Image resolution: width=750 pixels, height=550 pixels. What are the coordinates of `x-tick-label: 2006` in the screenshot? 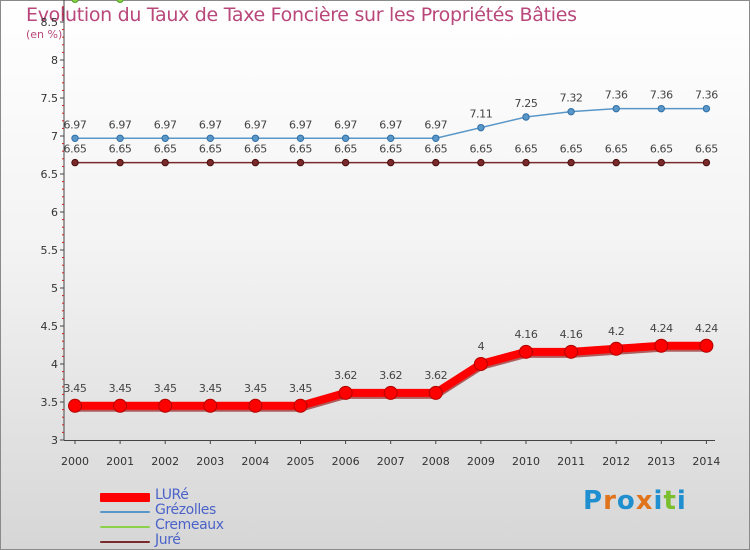 It's located at (346, 461).